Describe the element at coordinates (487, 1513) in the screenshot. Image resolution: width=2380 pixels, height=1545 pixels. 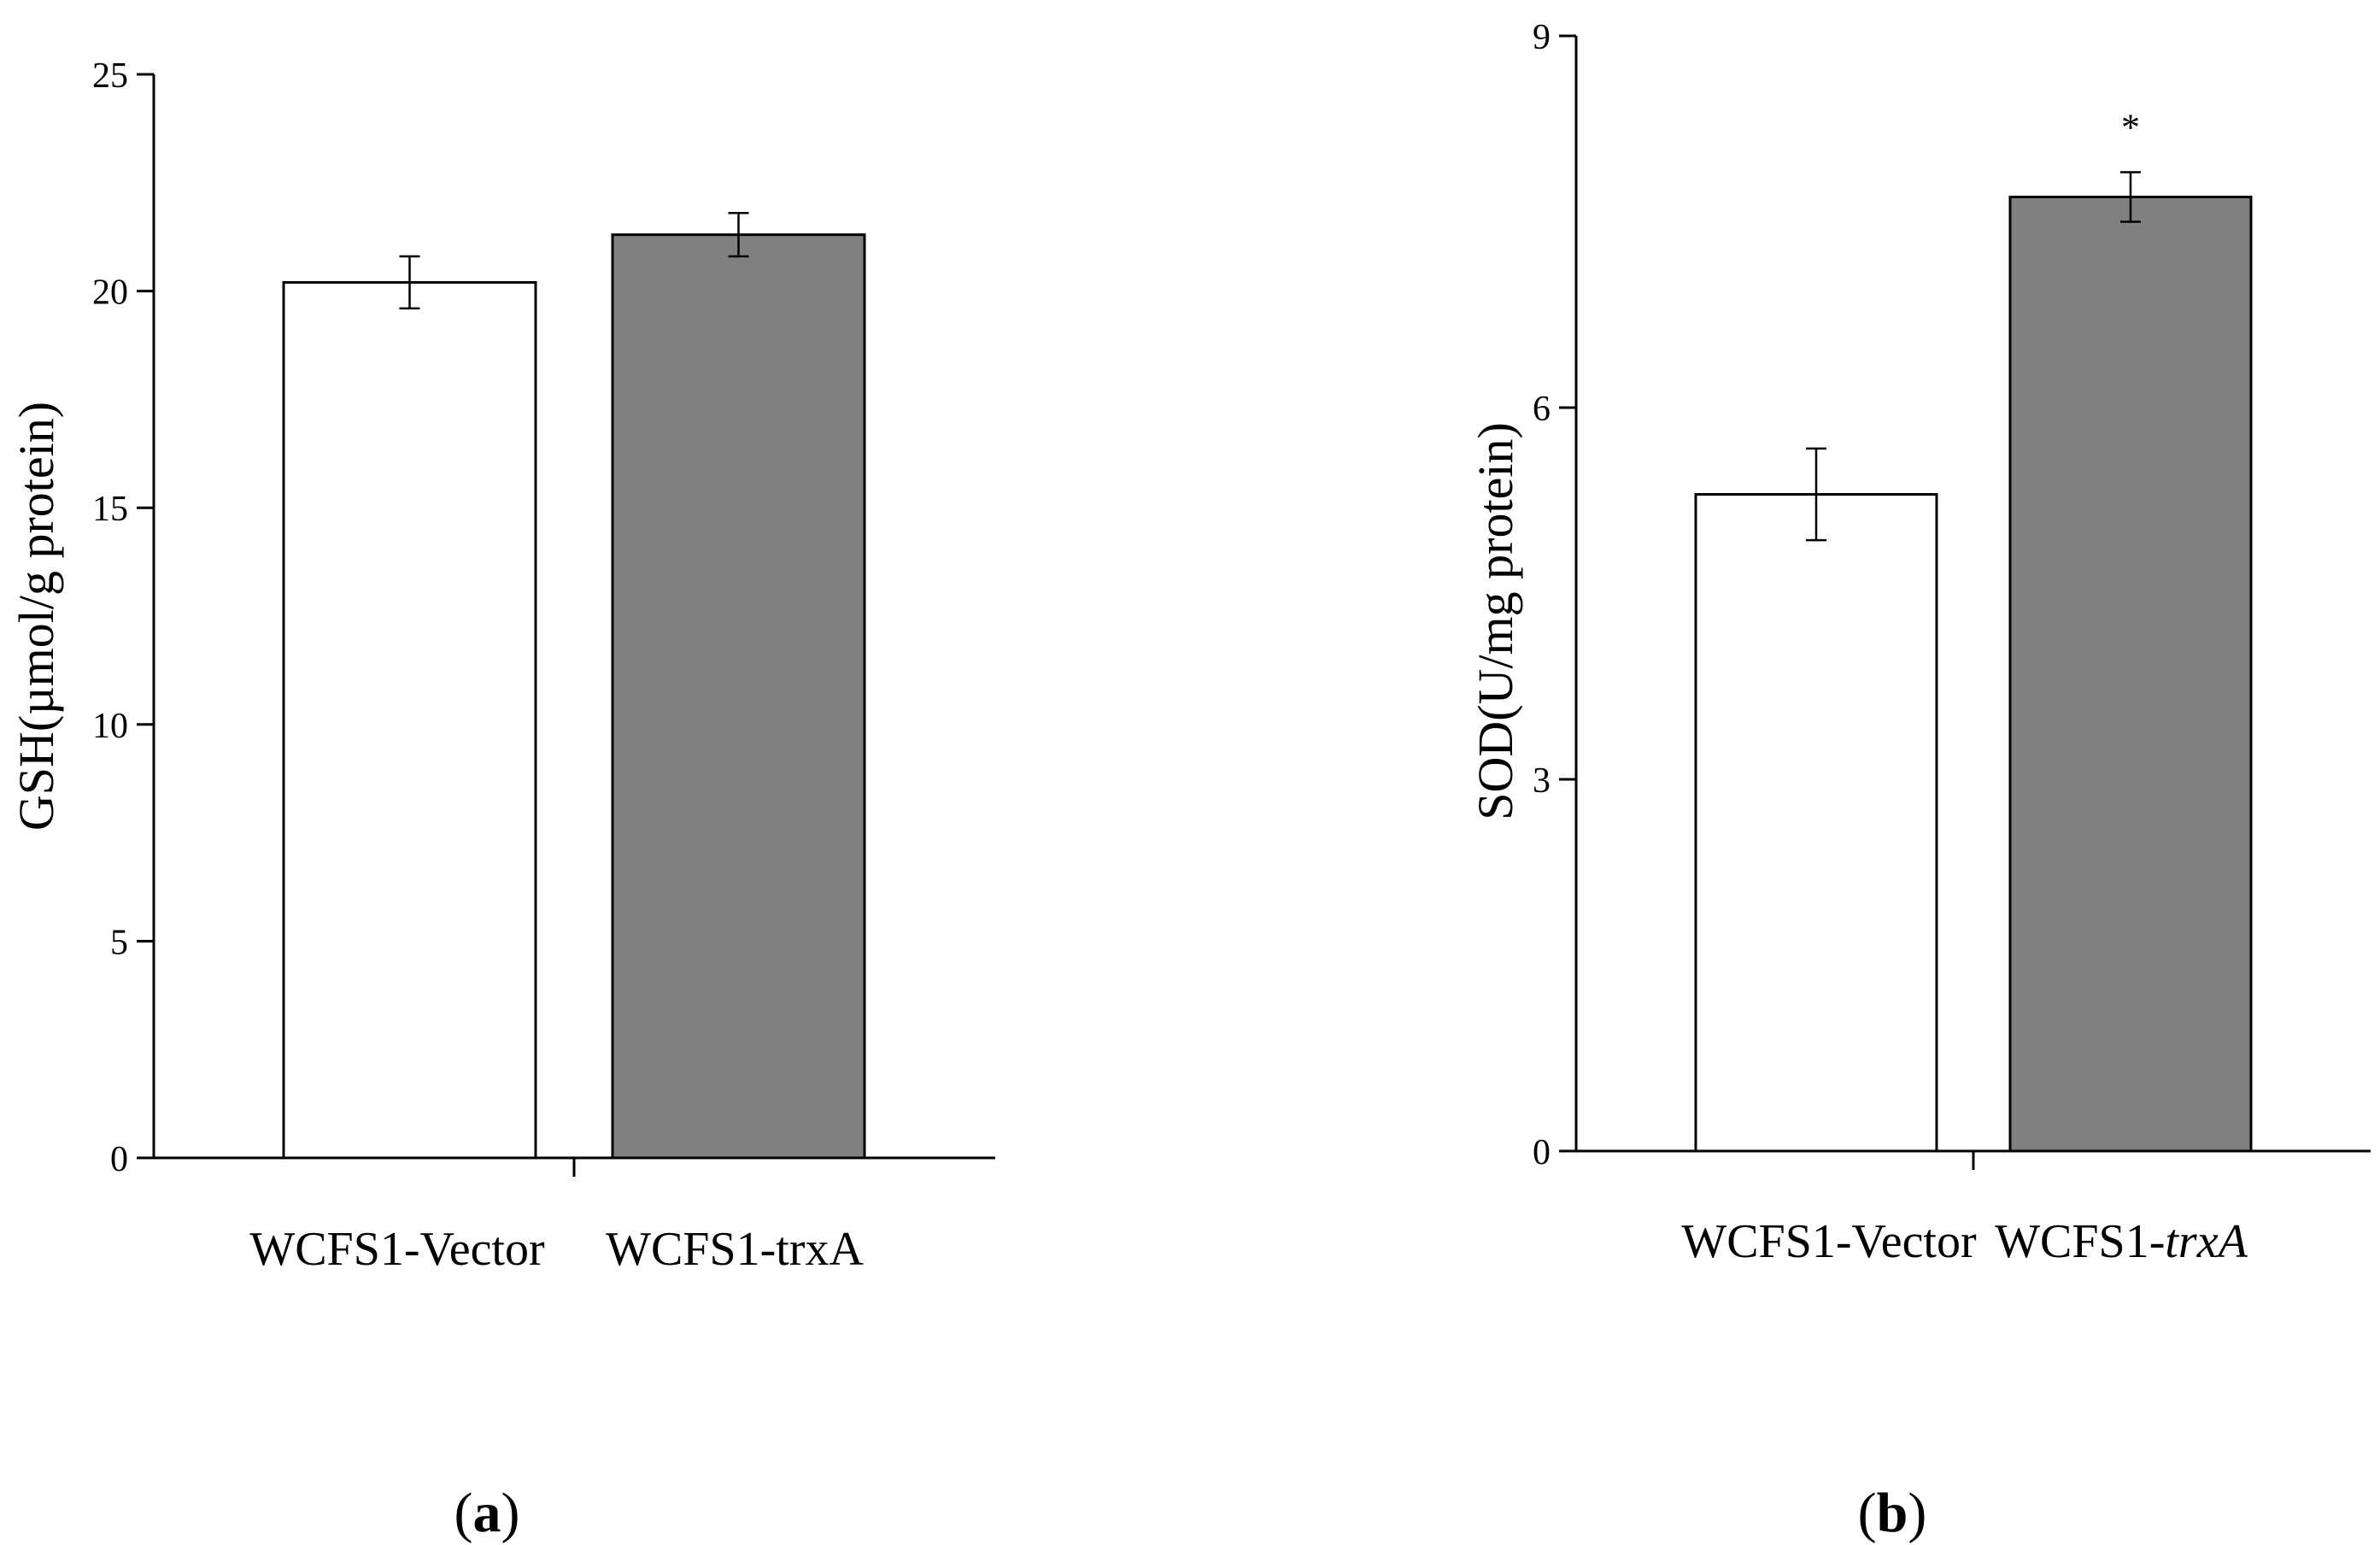
I see `panel-label: (a)` at that location.